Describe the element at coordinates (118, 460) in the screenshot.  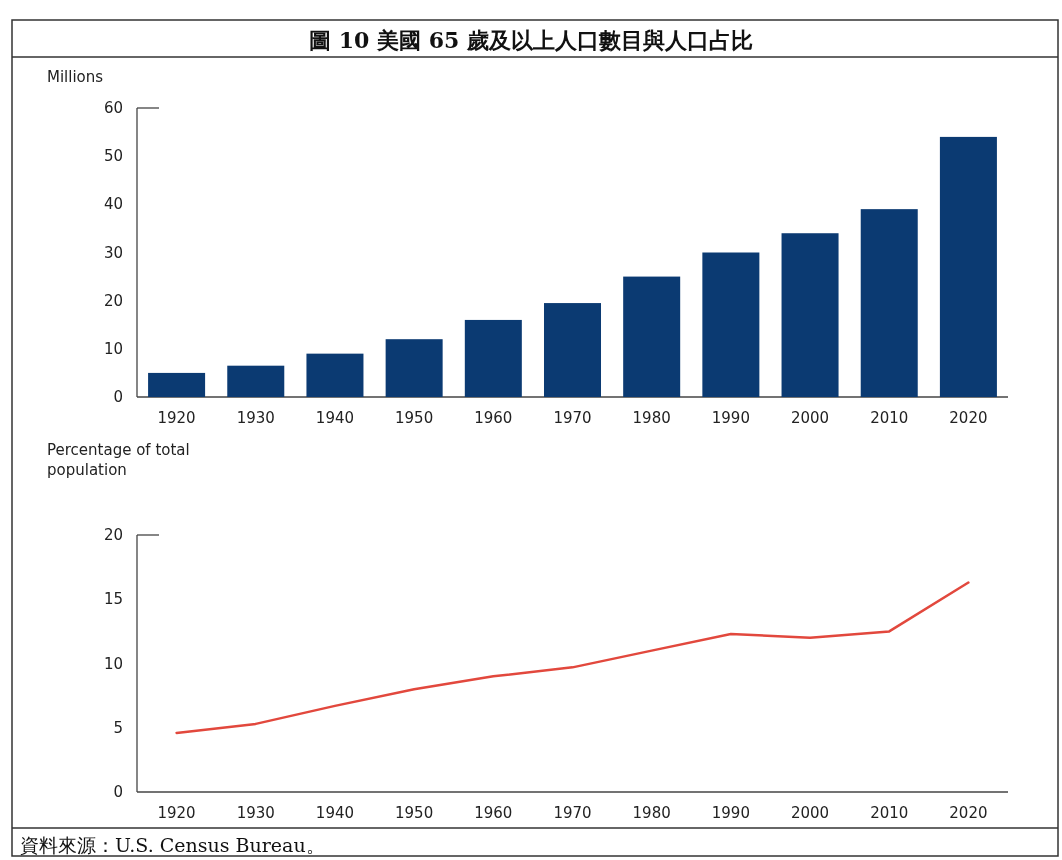
I see `y-axis-title: Percentage of total population` at that location.